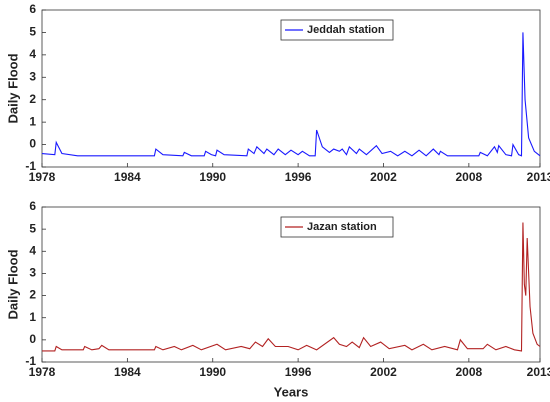 This screenshot has width=550, height=402. I want to click on legend-label: Jazan station, so click(342, 227).